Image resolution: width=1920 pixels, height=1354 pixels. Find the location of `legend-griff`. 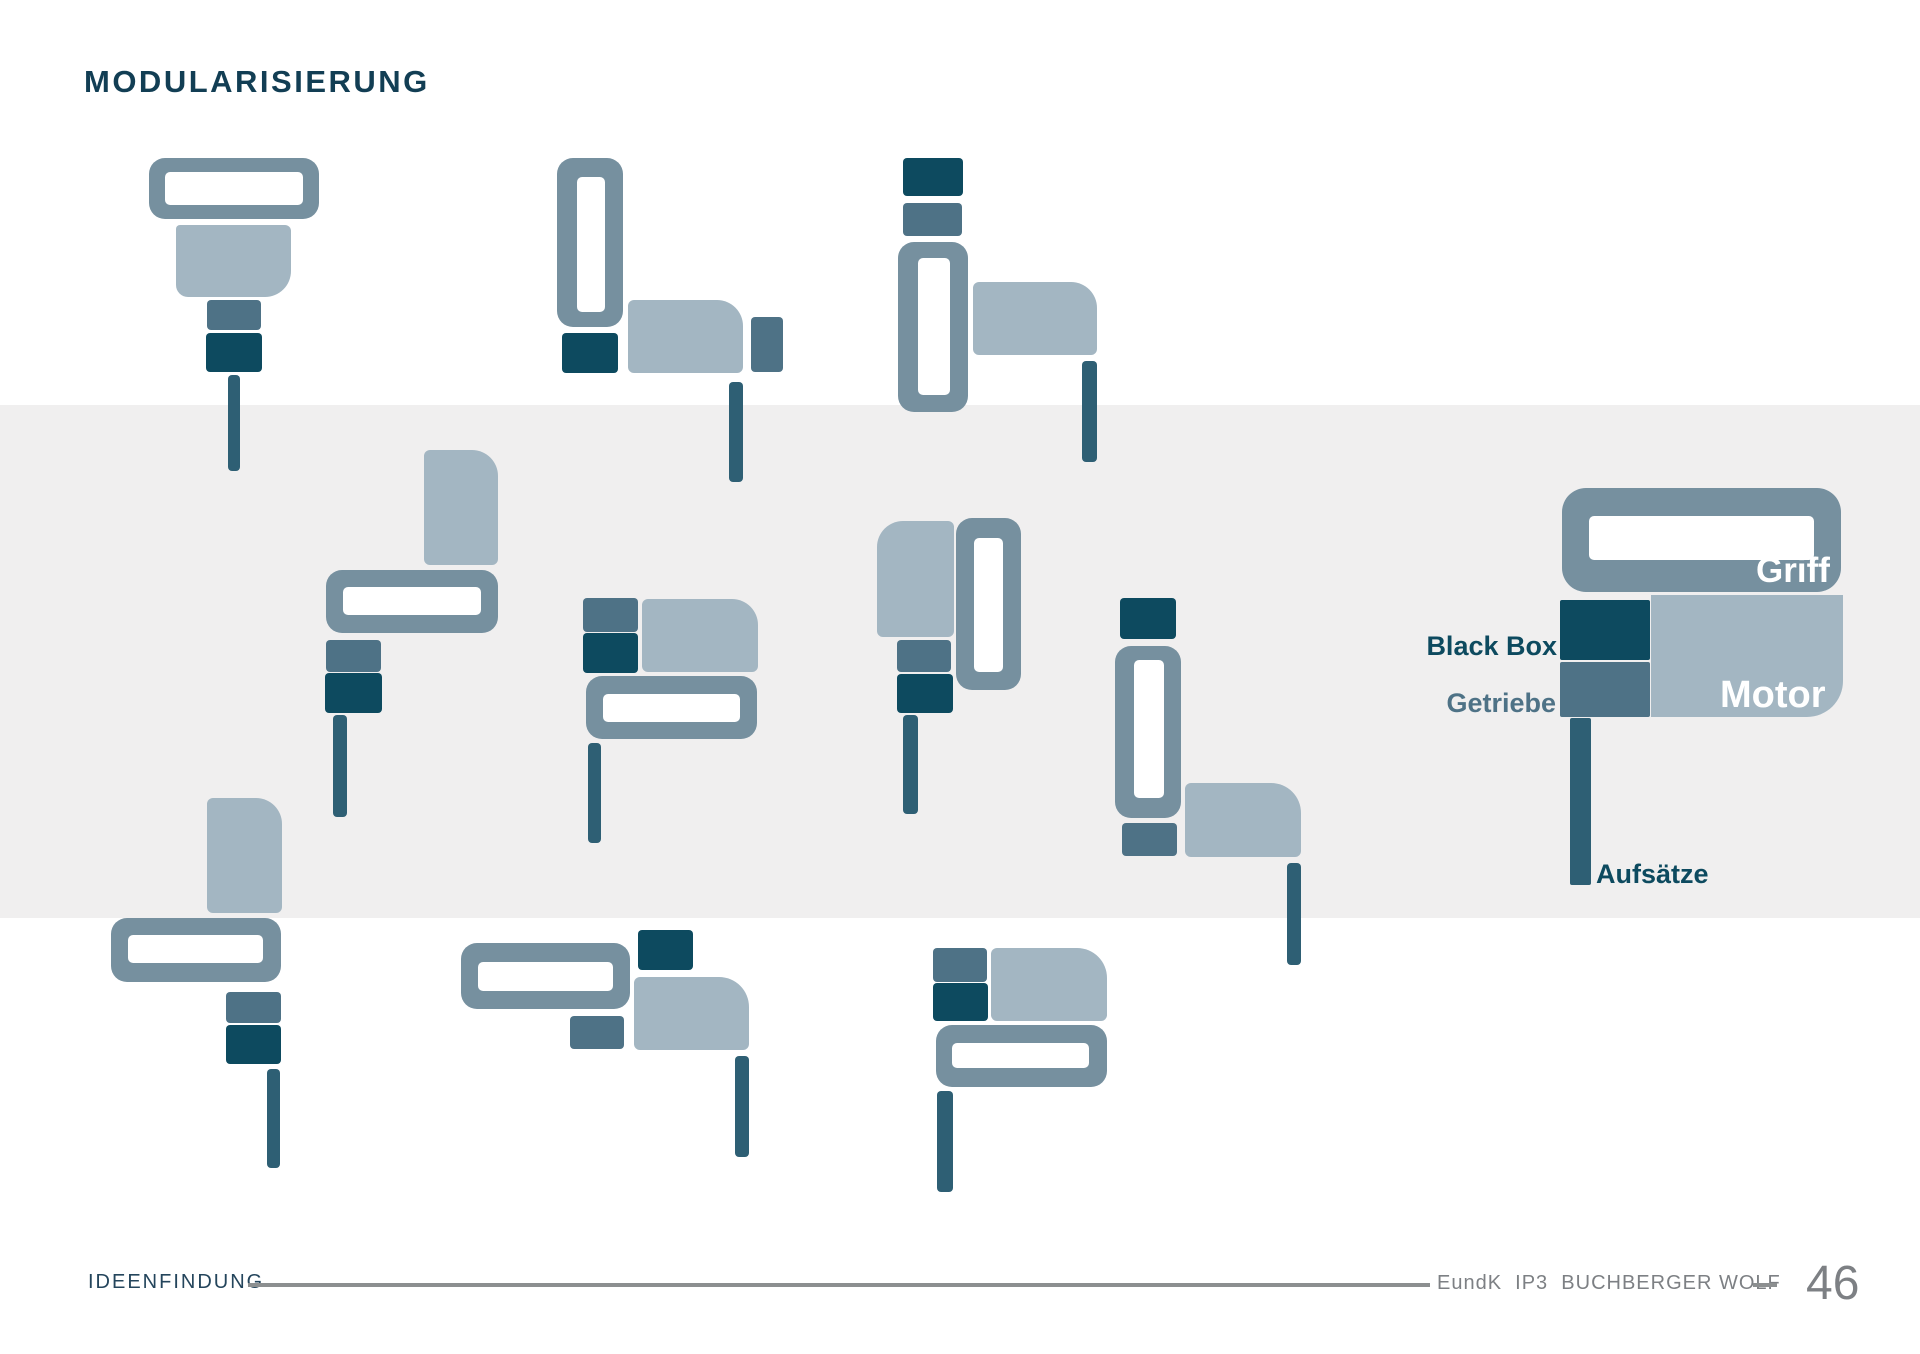

legend-griff is located at coordinates (1701, 540).